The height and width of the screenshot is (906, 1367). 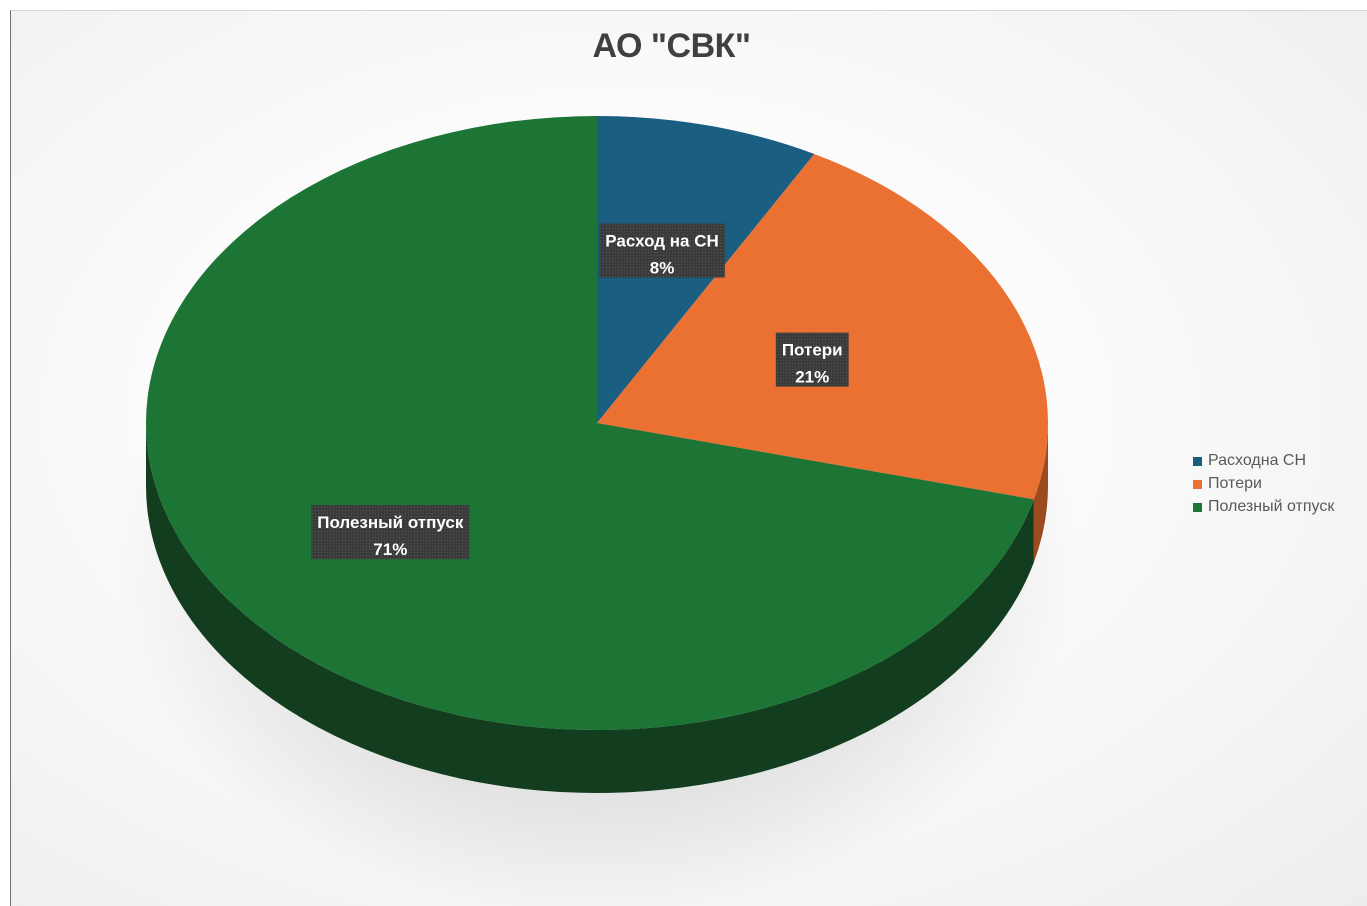 What do you see at coordinates (662, 268) in the screenshot?
I see `data-label-value-1: 8%` at bounding box center [662, 268].